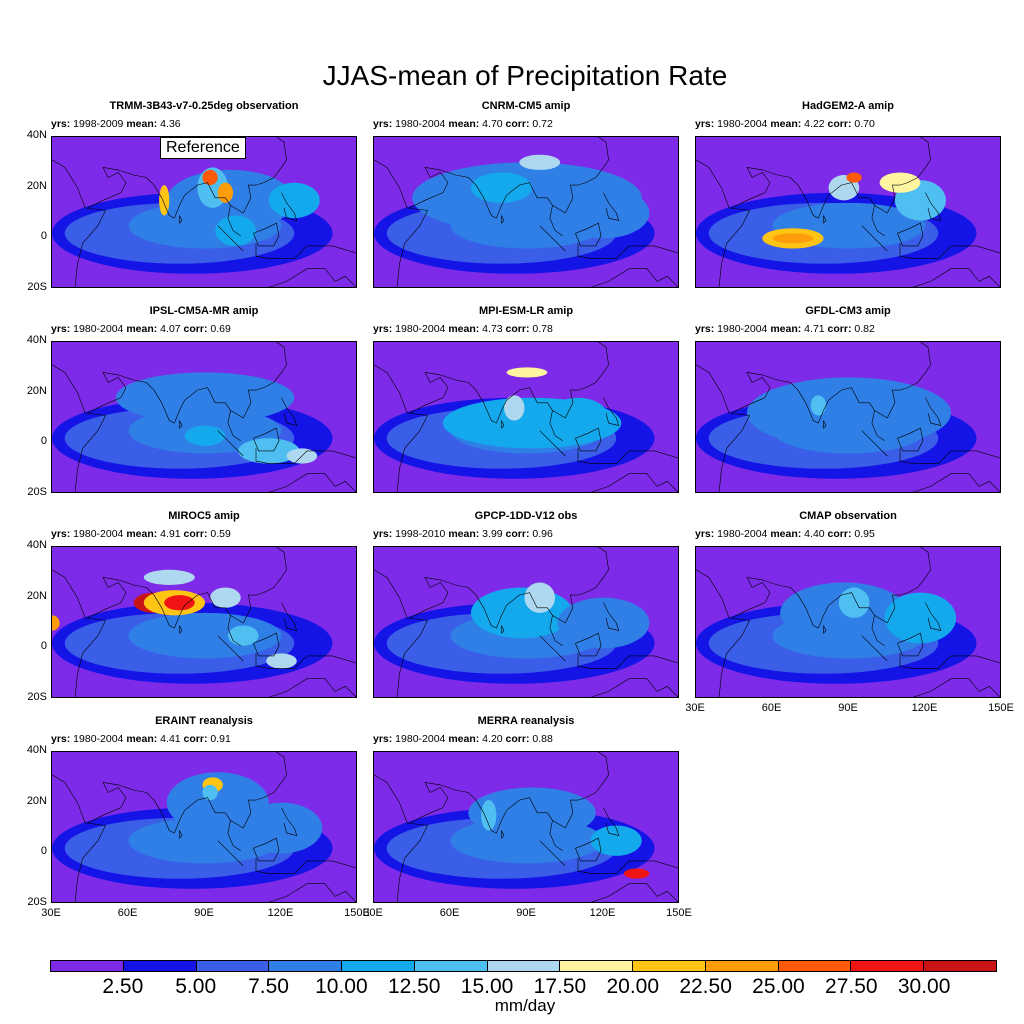 The width and height of the screenshot is (1024, 1024). I want to click on panel-title: GPCP-1DD-V12 obs, so click(526, 516).